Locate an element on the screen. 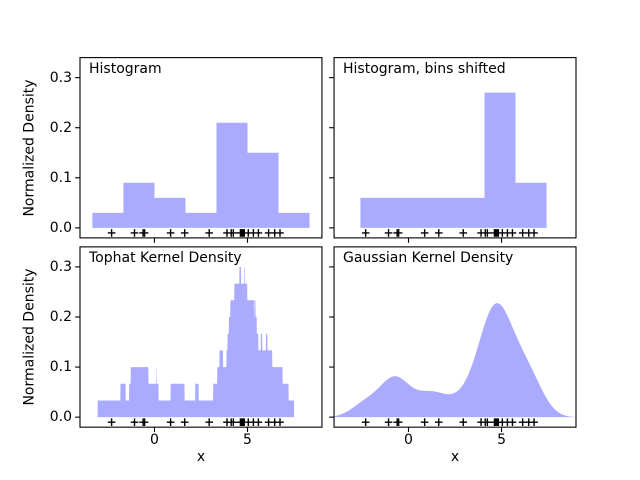 This screenshot has width=640, height=480. tophat-kde-density-fill is located at coordinates (201, 342).